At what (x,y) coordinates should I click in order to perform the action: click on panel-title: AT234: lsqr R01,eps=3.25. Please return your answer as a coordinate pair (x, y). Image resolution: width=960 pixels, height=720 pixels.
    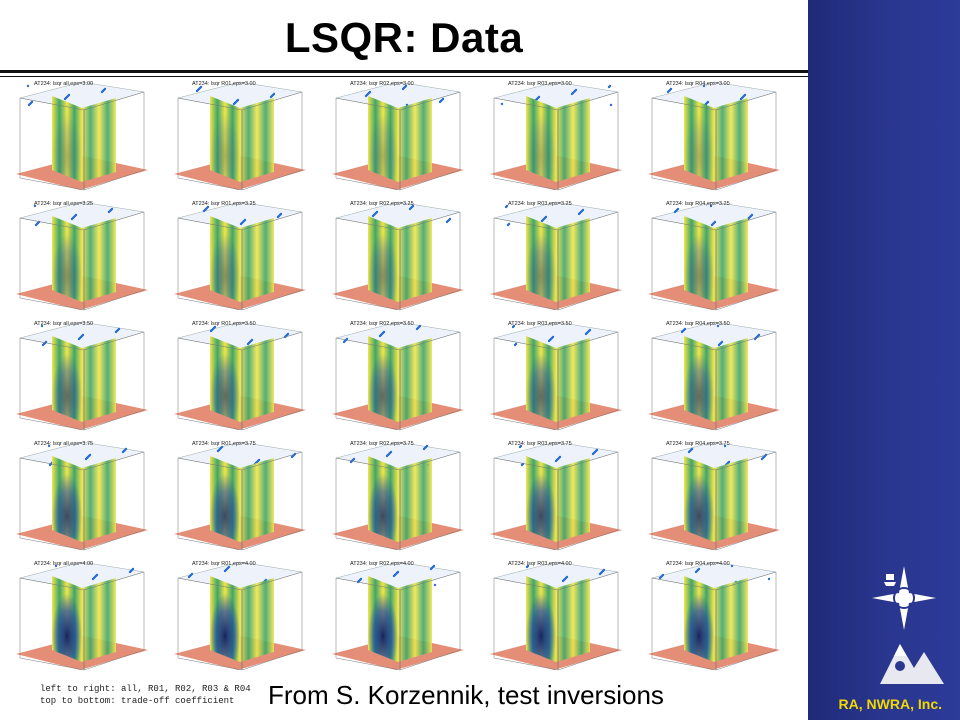
    Looking at the image, I should click on (224, 204).